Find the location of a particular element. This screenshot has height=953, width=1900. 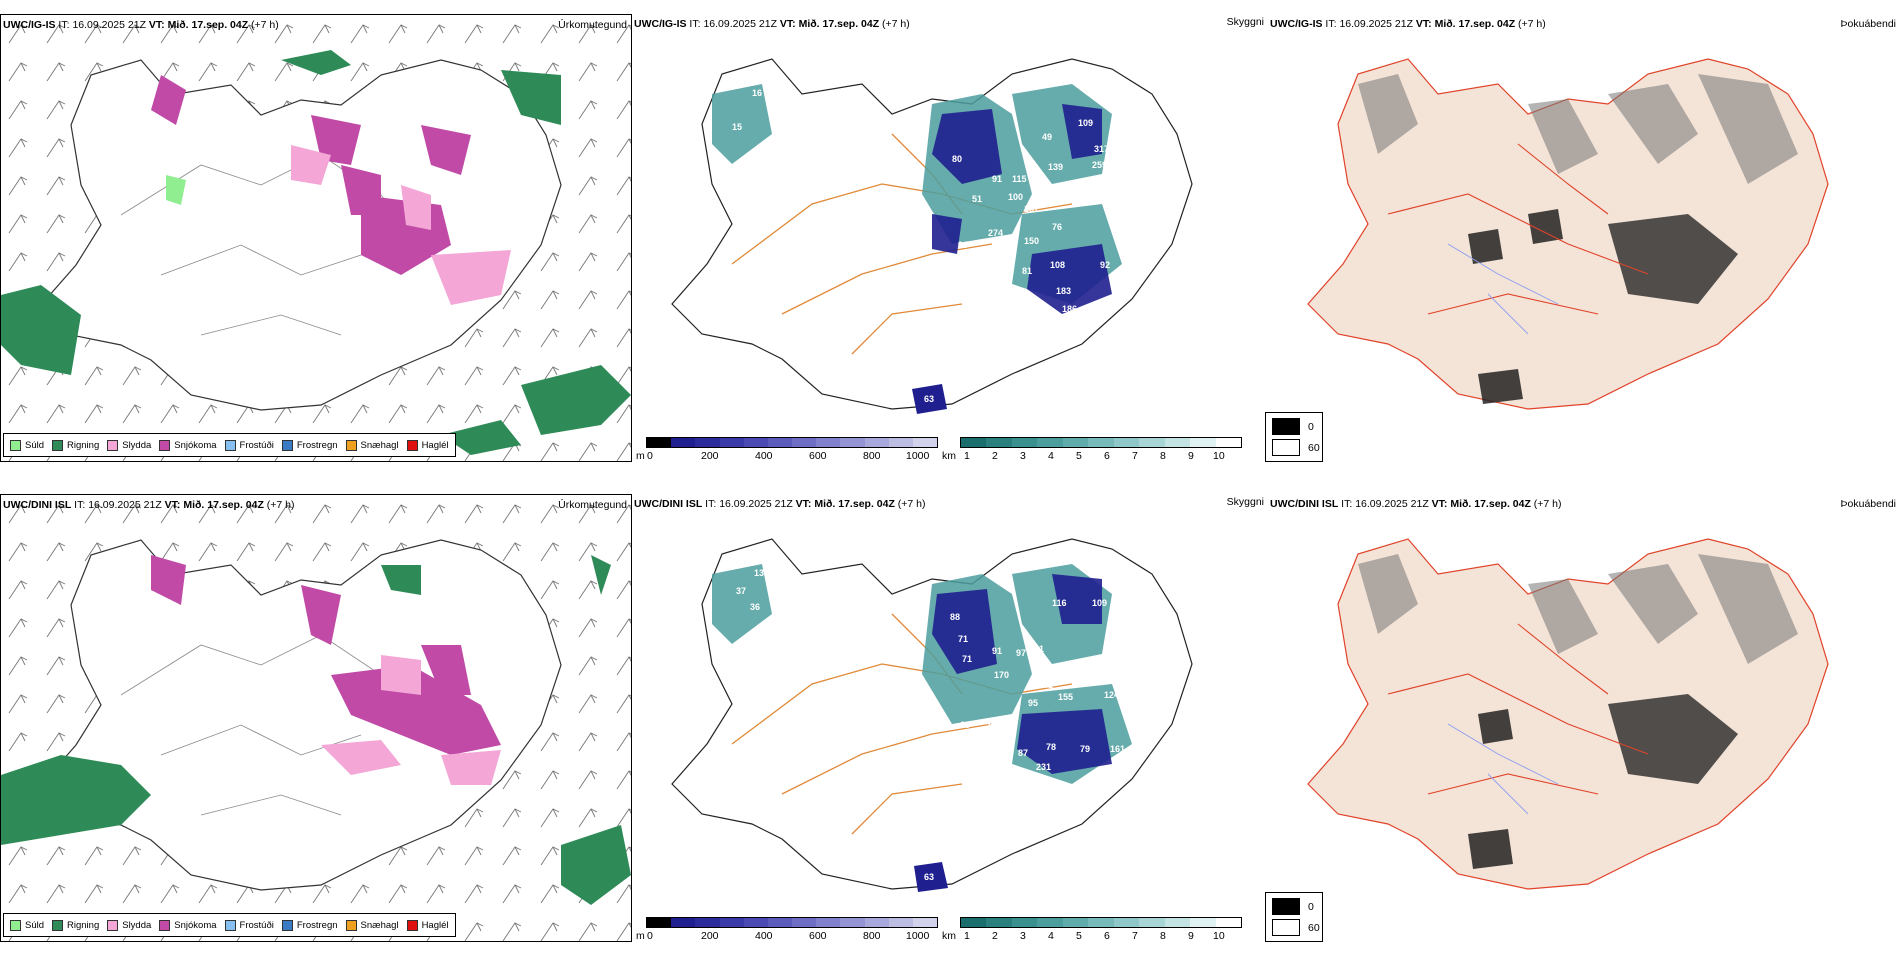

cloud-number: 87 is located at coordinates (1023, 753).